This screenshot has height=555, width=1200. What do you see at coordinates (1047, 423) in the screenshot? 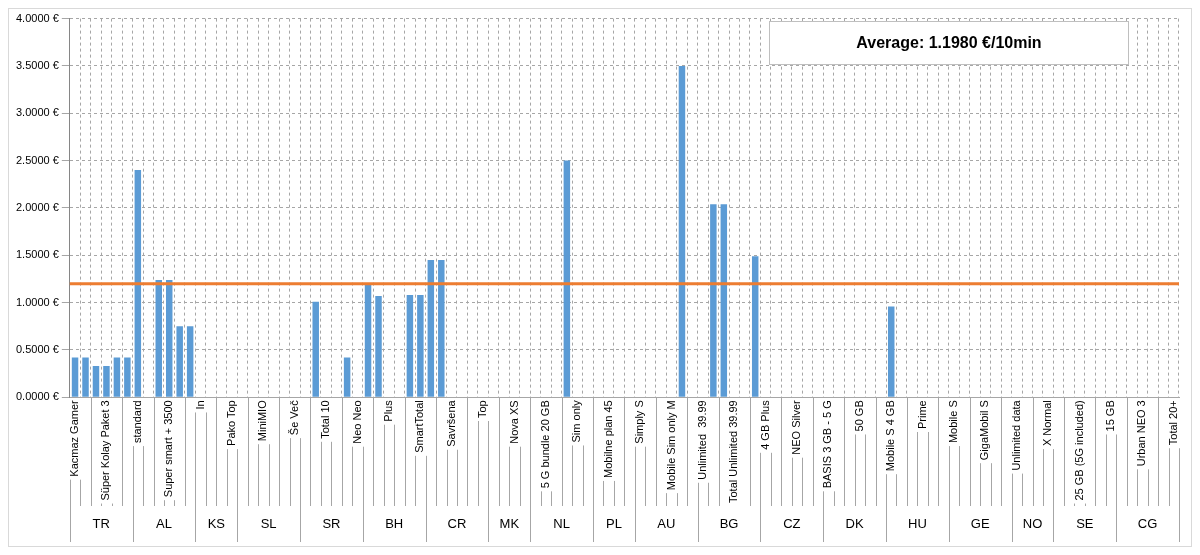
I see `x-tick-label: X Normal` at bounding box center [1047, 423].